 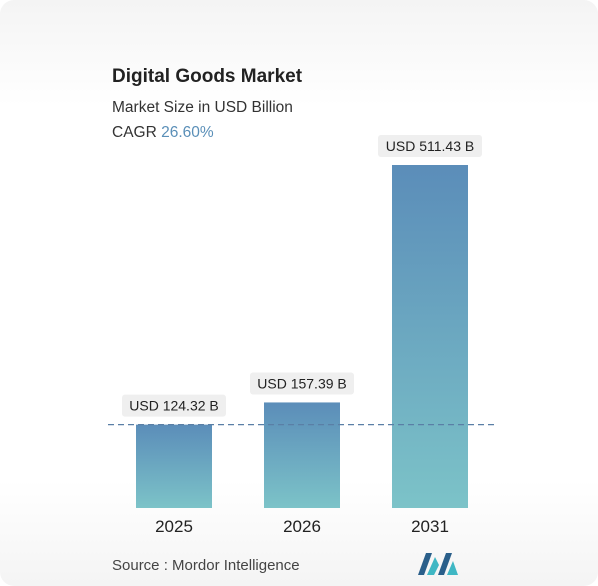 I want to click on chart-title: Digital Goods Market, so click(x=207, y=76).